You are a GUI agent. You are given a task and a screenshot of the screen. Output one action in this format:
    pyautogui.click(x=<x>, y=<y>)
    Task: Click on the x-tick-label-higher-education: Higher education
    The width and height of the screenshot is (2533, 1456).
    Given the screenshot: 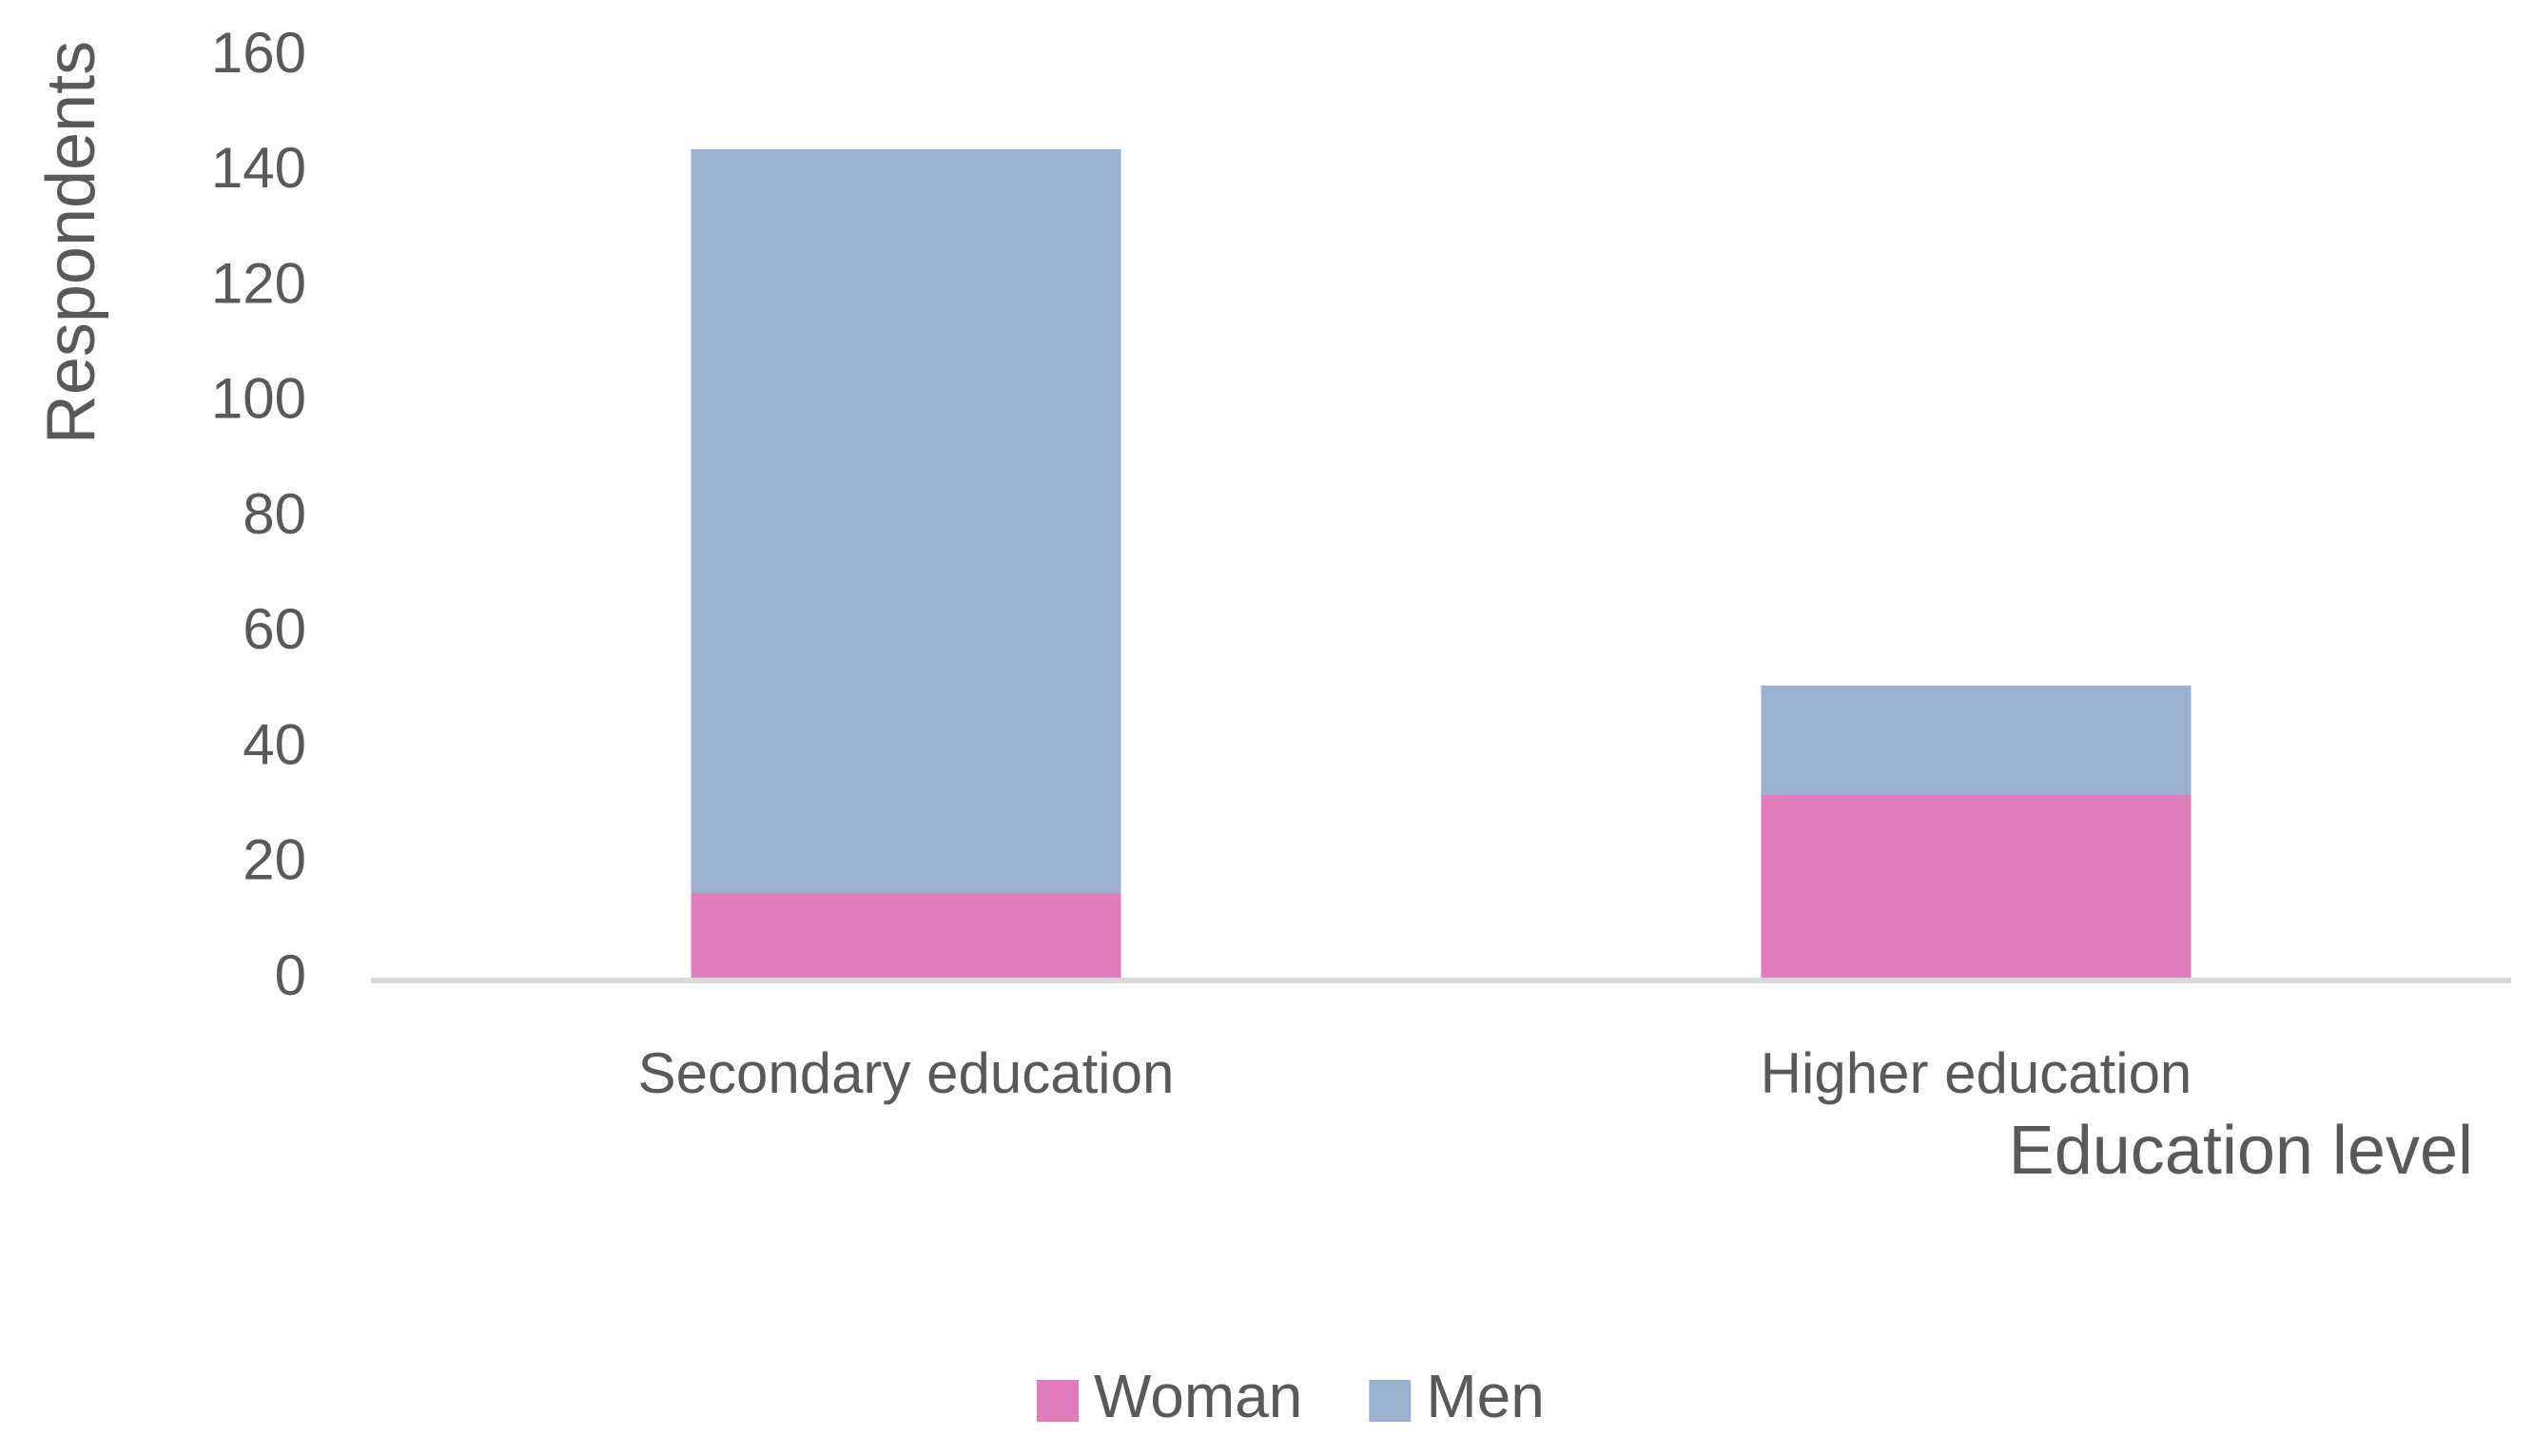 What is the action you would take?
    pyautogui.click(x=1976, y=1073)
    